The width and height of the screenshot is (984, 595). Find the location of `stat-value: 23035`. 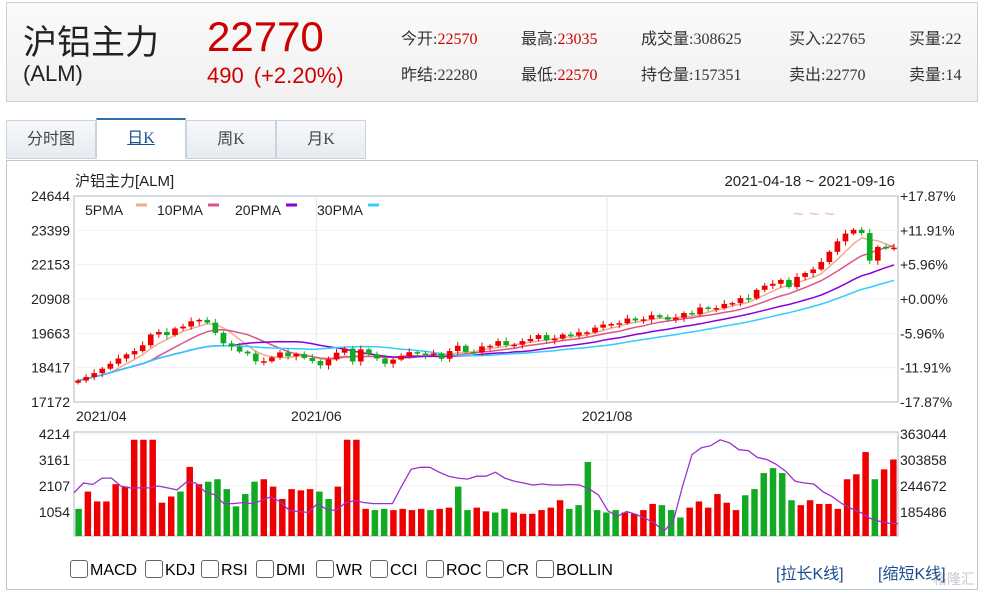

stat-value: 23035 is located at coordinates (577, 39).